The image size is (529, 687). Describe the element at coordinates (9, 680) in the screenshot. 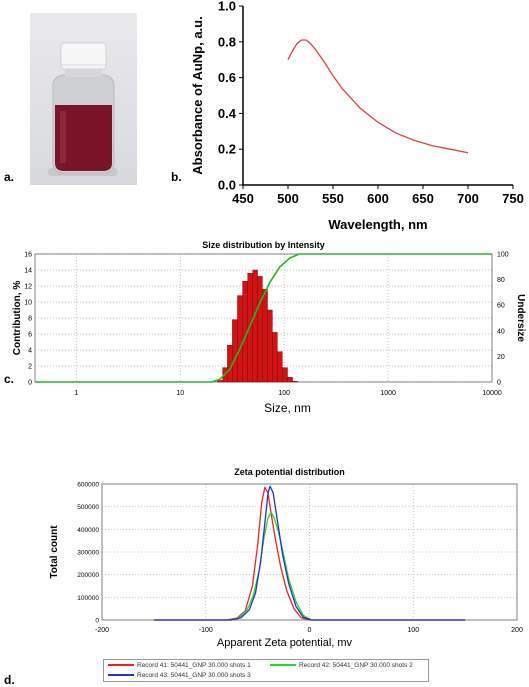

I see `panel-label-d: d.` at that location.